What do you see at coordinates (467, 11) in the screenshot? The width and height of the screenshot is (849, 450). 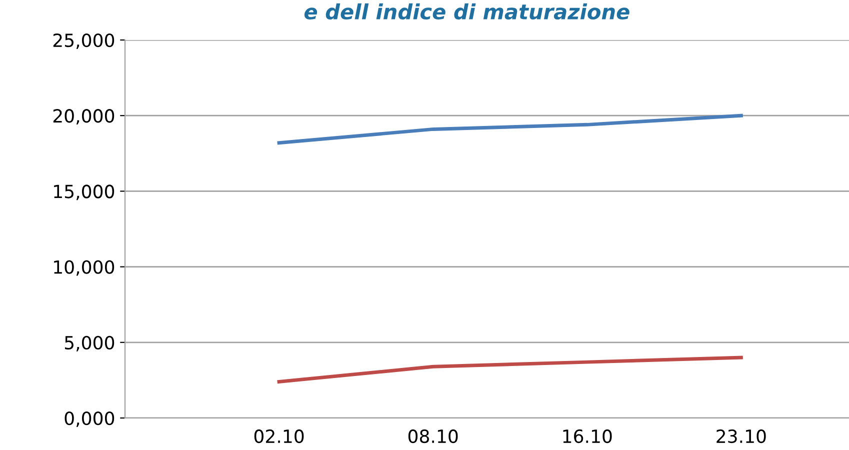 I see `chart-title: e dell indice di maturazione` at bounding box center [467, 11].